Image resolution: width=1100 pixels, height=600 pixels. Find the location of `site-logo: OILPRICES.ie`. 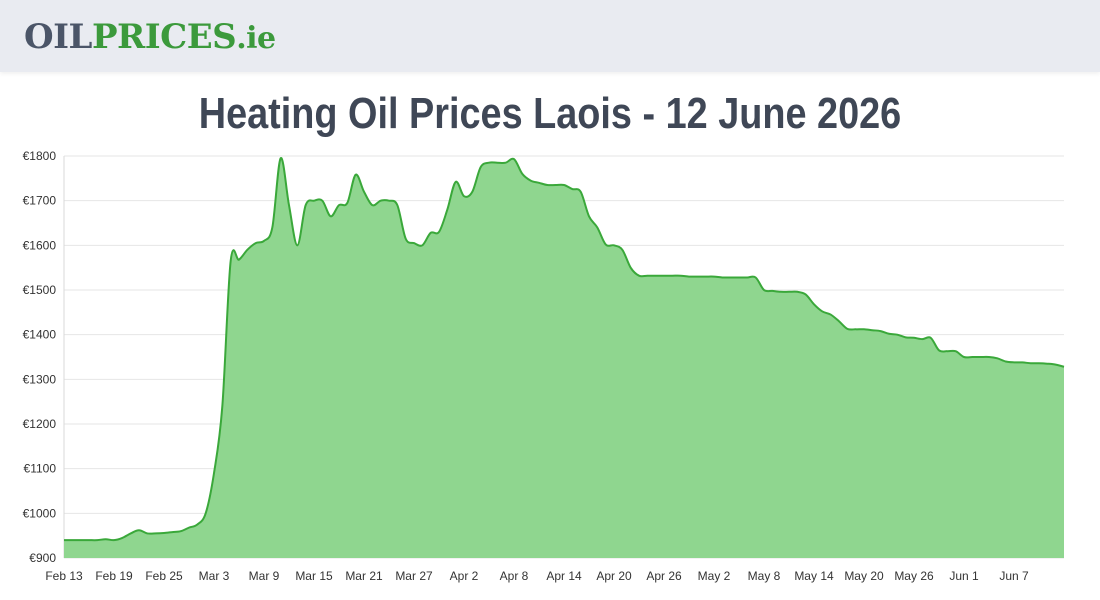

site-logo: OILPRICES.ie is located at coordinates (150, 38).